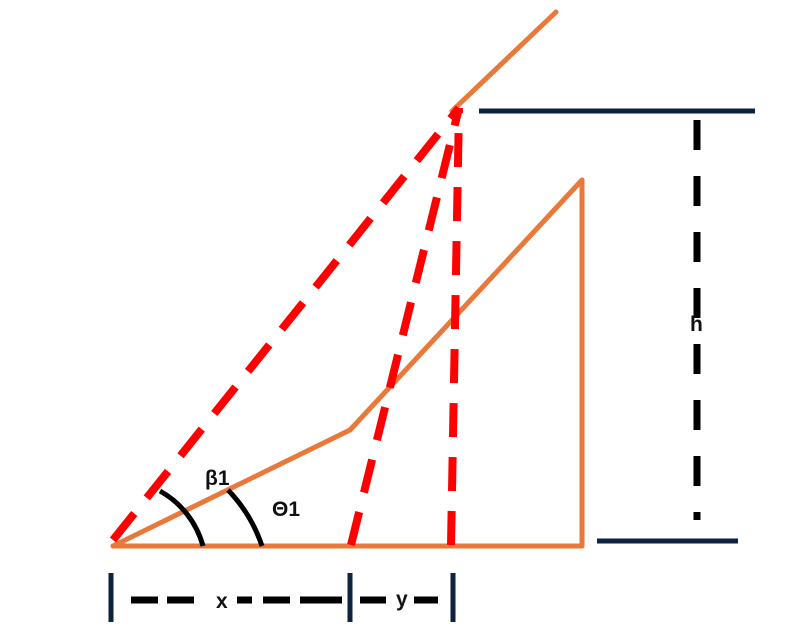 This screenshot has width=786, height=630. I want to click on beta-label: β1, so click(217, 478).